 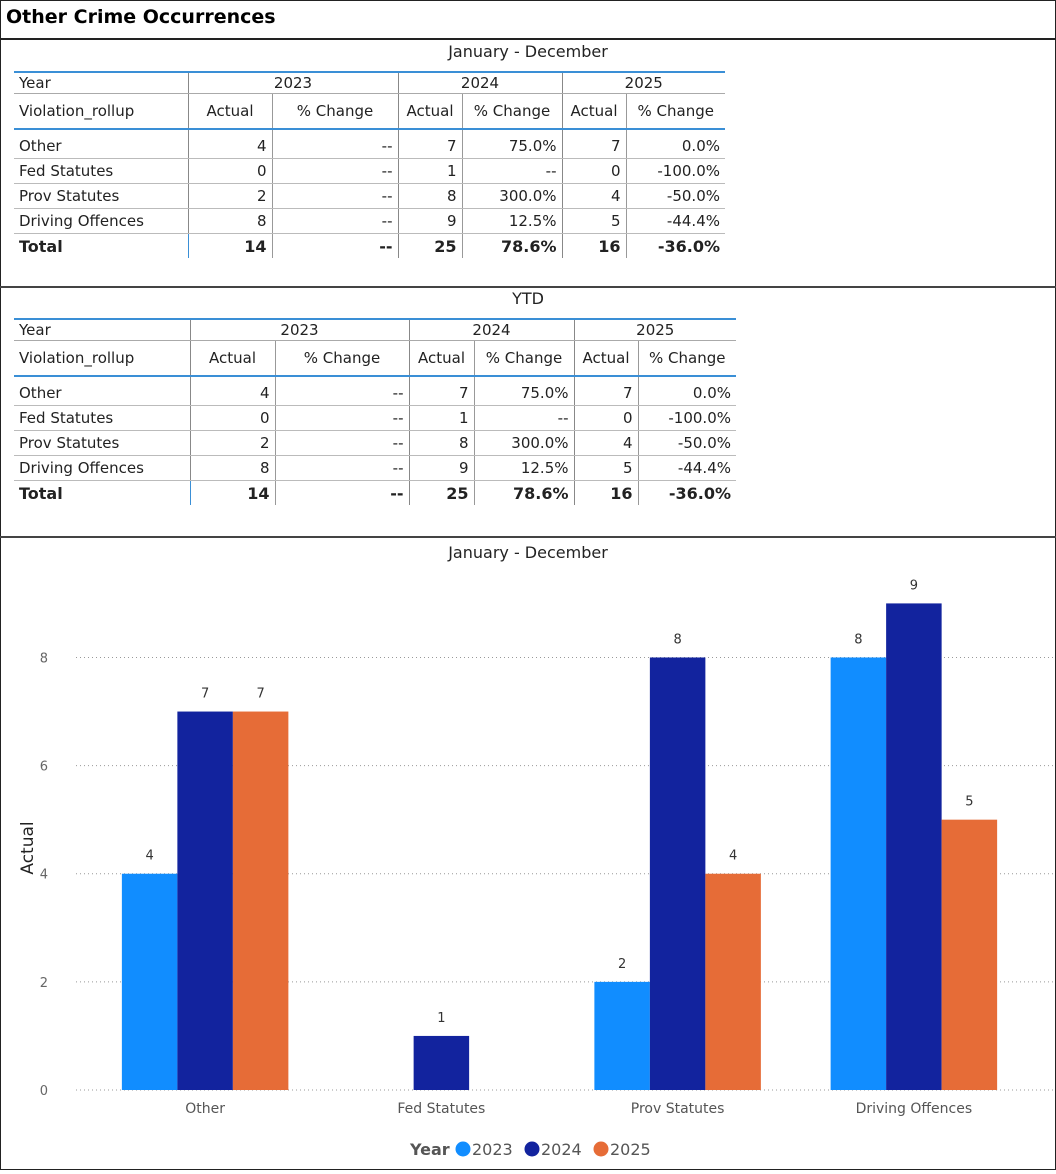 What do you see at coordinates (675, 144) in the screenshot?
I see `change-cell: 0.0%` at bounding box center [675, 144].